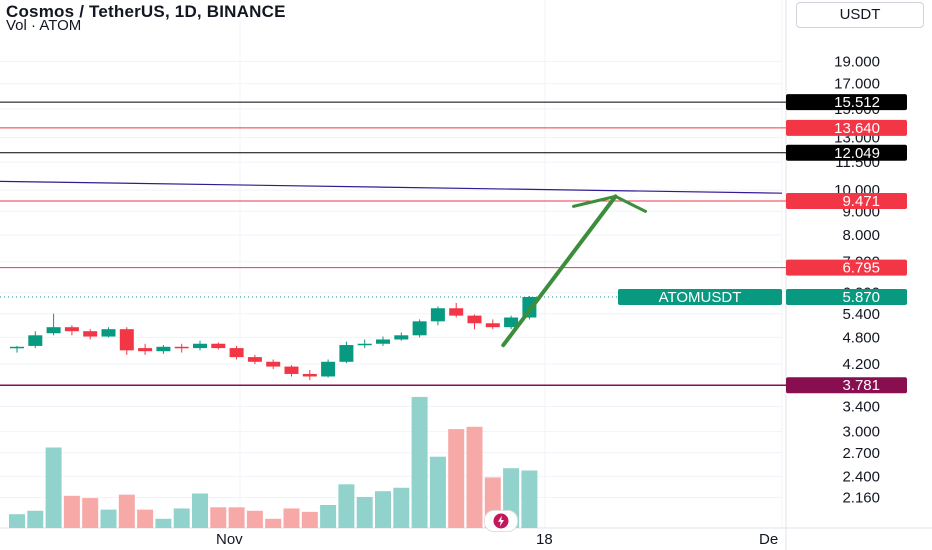 The height and width of the screenshot is (550, 932). I want to click on price-line-label: 9.471, so click(861, 201).